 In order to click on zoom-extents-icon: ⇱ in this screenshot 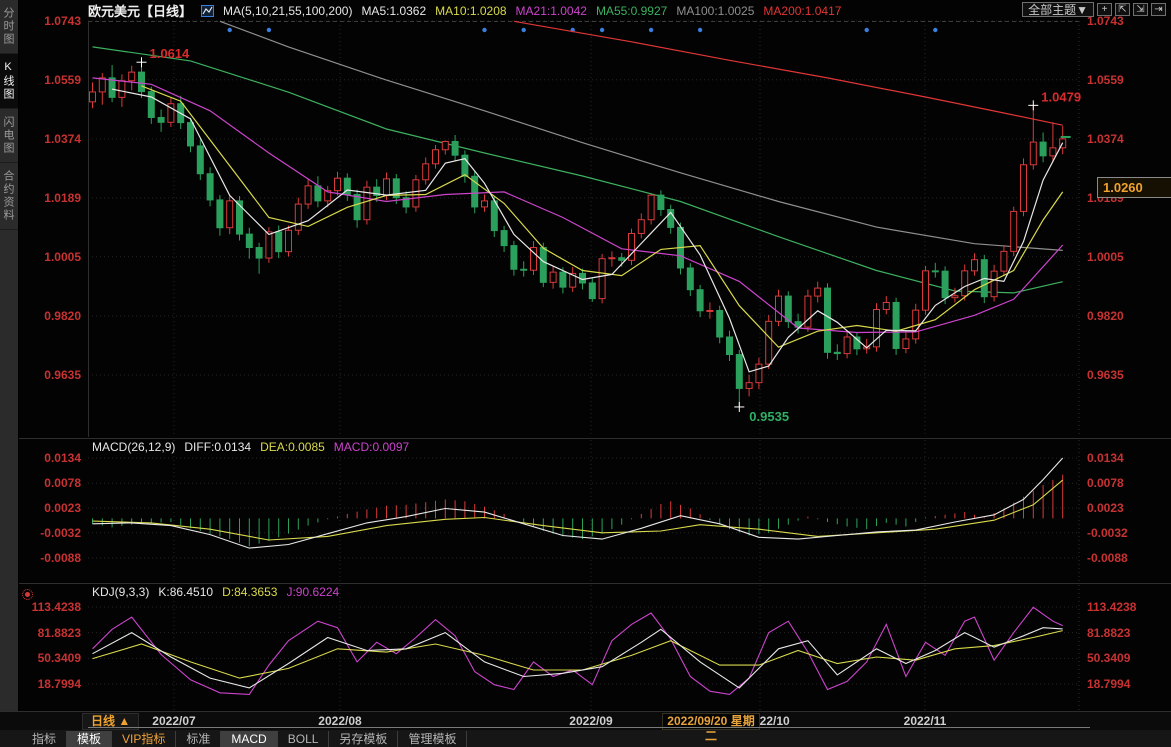, I will do `click(1122, 9)`.